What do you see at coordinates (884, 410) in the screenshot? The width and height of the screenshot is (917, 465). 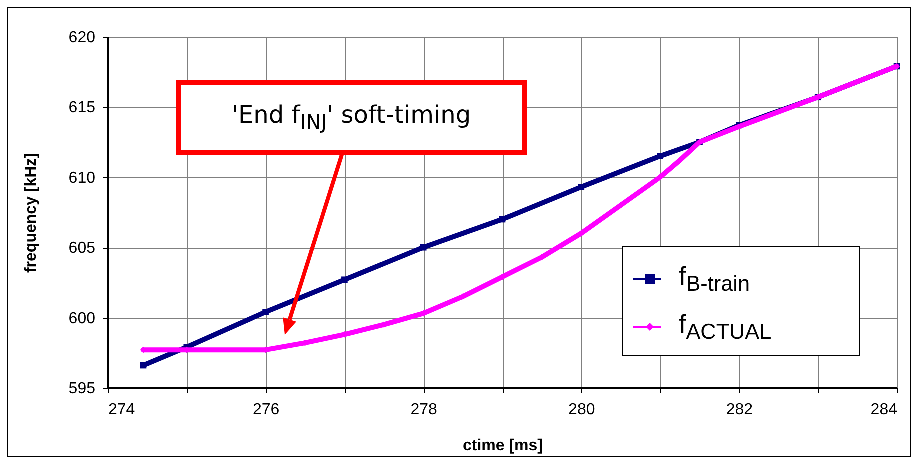 I see `x-tick-label: 284` at bounding box center [884, 410].